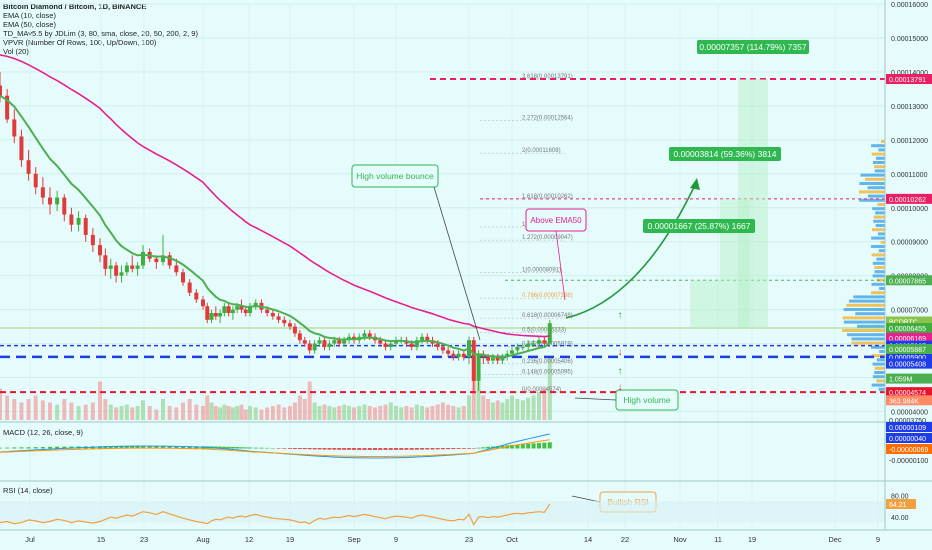 The width and height of the screenshot is (932, 550). Describe the element at coordinates (275, 514) in the screenshot. I see `rsi-line` at that location.